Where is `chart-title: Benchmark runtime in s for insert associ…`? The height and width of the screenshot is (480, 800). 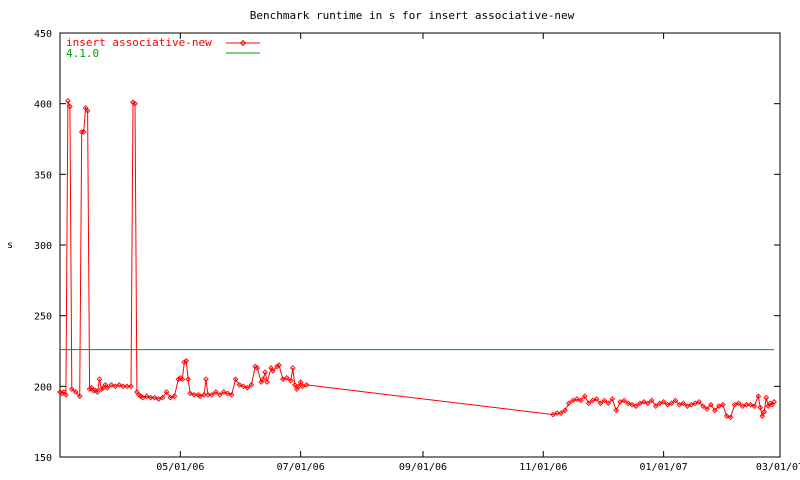
chart-title: Benchmark runtime in s for insert associ… is located at coordinates (412, 15).